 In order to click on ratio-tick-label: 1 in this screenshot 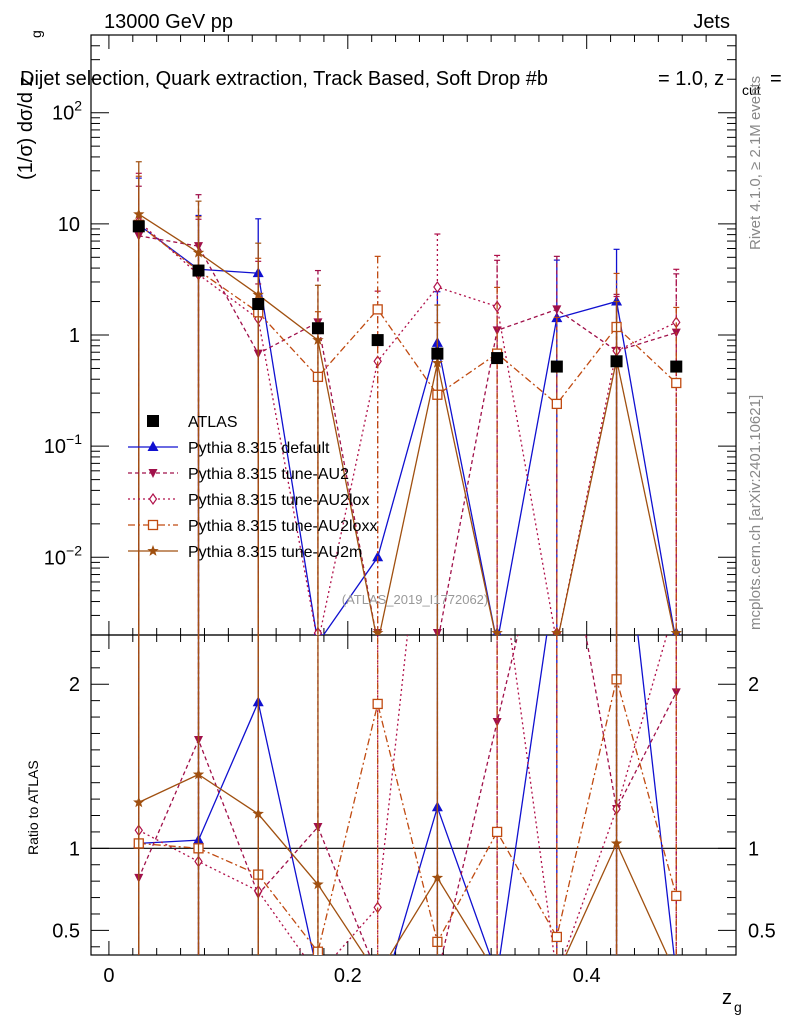, I will do `click(74, 849)`.